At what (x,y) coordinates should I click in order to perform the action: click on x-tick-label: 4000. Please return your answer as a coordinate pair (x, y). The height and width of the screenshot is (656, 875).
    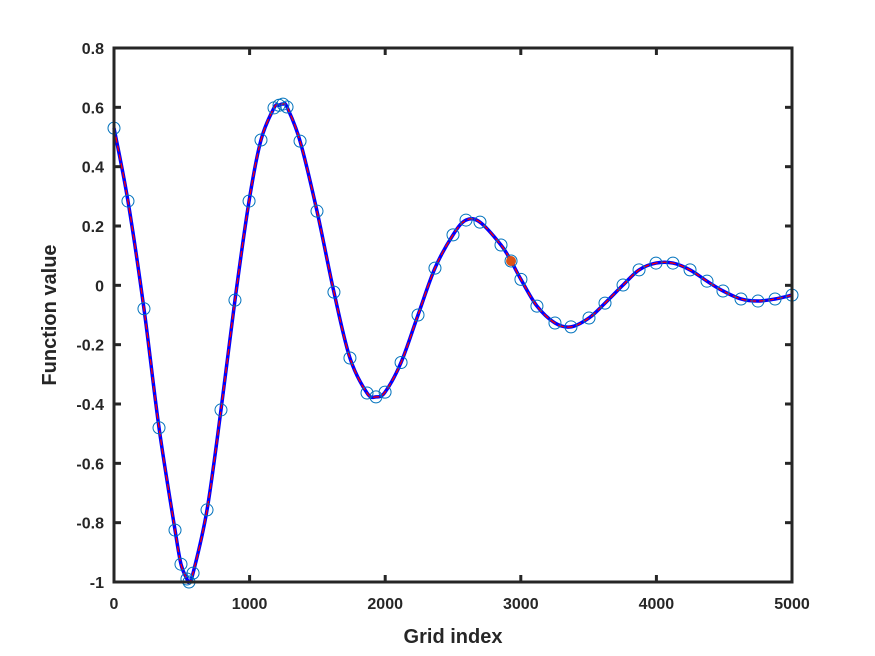
    Looking at the image, I should click on (657, 604).